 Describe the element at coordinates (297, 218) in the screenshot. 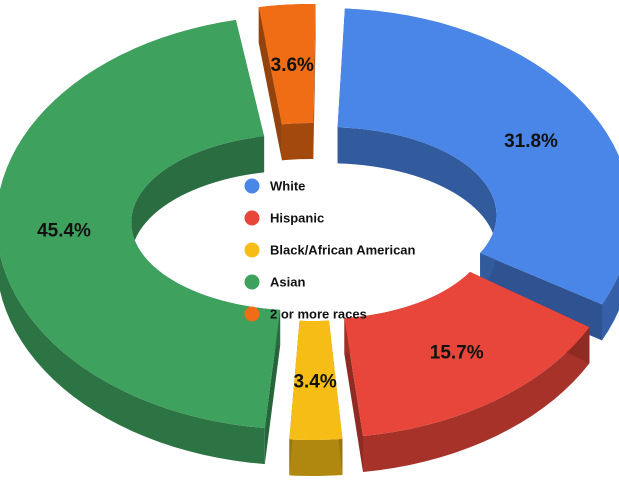

I see `legend-label-hispanic: Hispanic` at that location.